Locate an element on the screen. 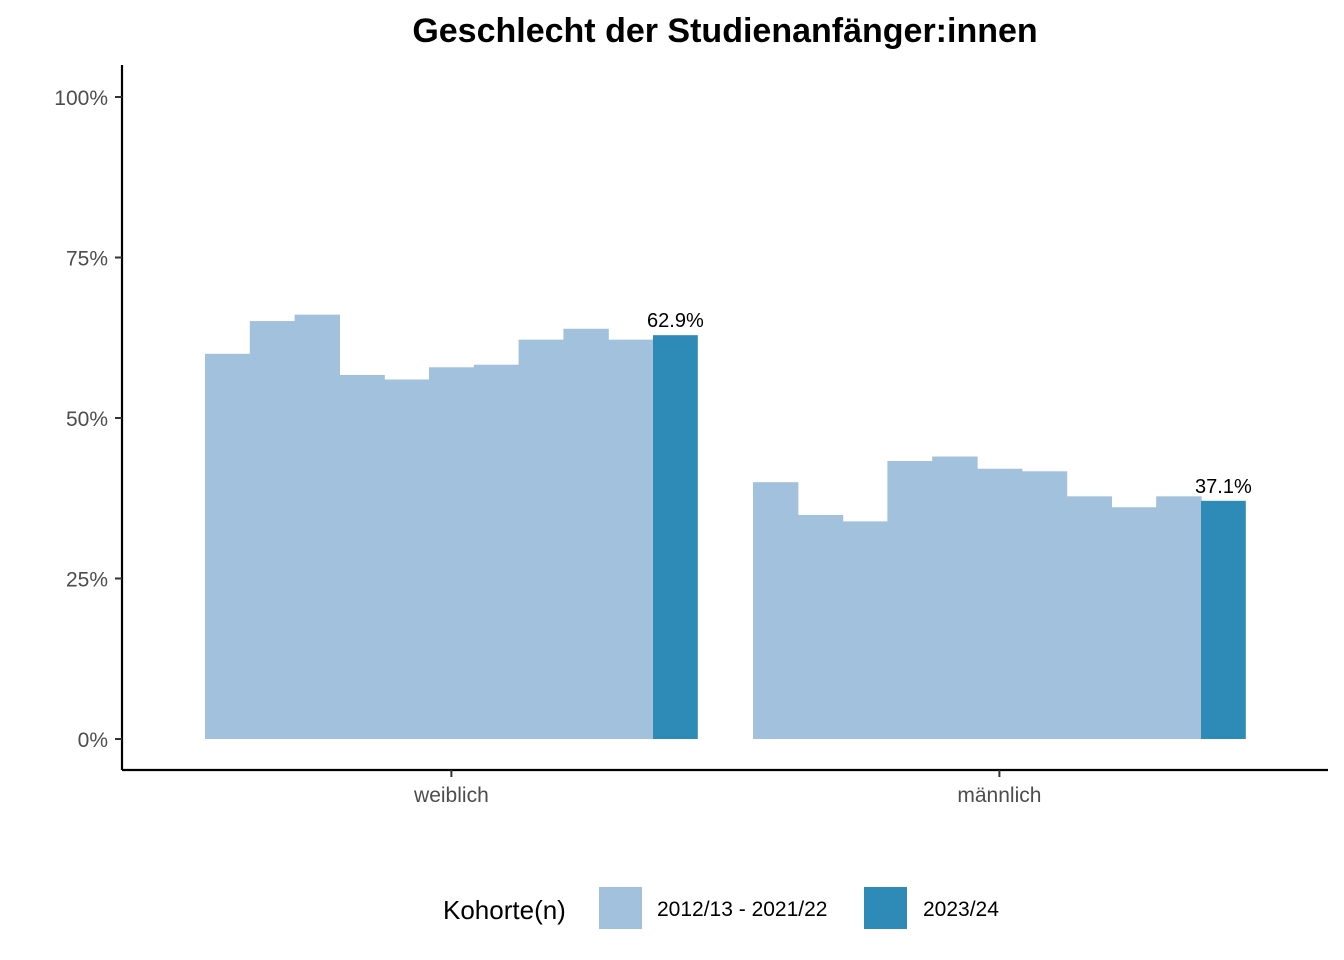 The width and height of the screenshot is (1344, 960). legend-title: Kohorte(n) is located at coordinates (504, 910).